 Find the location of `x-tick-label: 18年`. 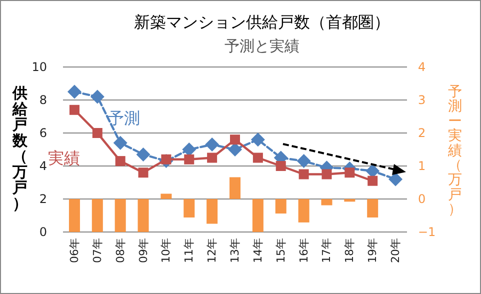

x-tick-label: 18年 is located at coordinates (349, 250).